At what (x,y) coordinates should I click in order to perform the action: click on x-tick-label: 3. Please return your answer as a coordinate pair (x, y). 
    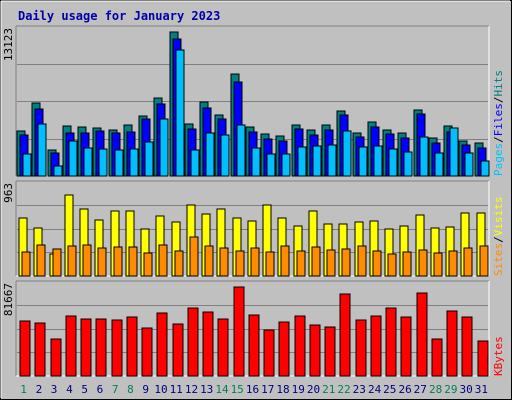
    Looking at the image, I should click on (54, 389).